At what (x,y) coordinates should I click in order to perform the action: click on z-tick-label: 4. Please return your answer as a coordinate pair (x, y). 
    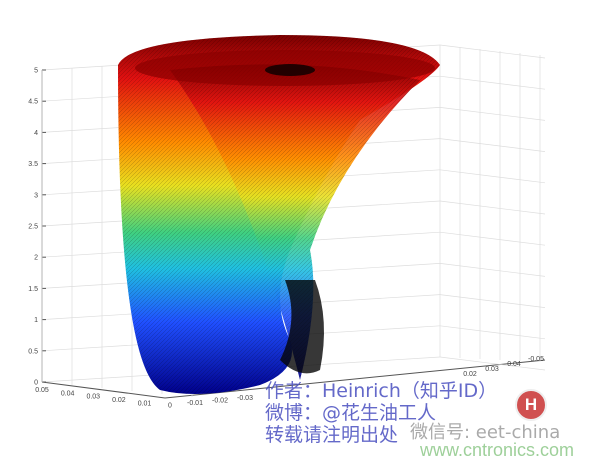
    Looking at the image, I should click on (36, 133).